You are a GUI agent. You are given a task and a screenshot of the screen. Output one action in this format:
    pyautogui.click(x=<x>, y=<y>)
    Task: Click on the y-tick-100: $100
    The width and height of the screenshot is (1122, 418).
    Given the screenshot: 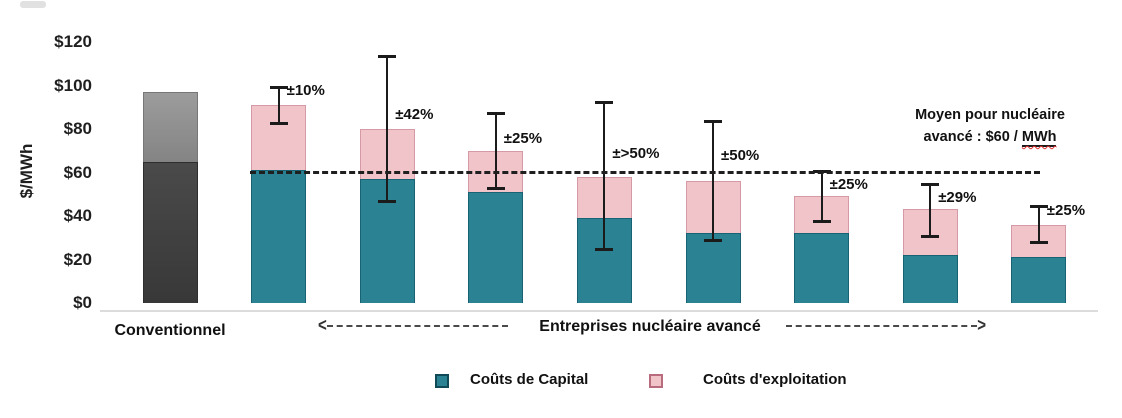 What is the action you would take?
    pyautogui.click(x=73, y=85)
    